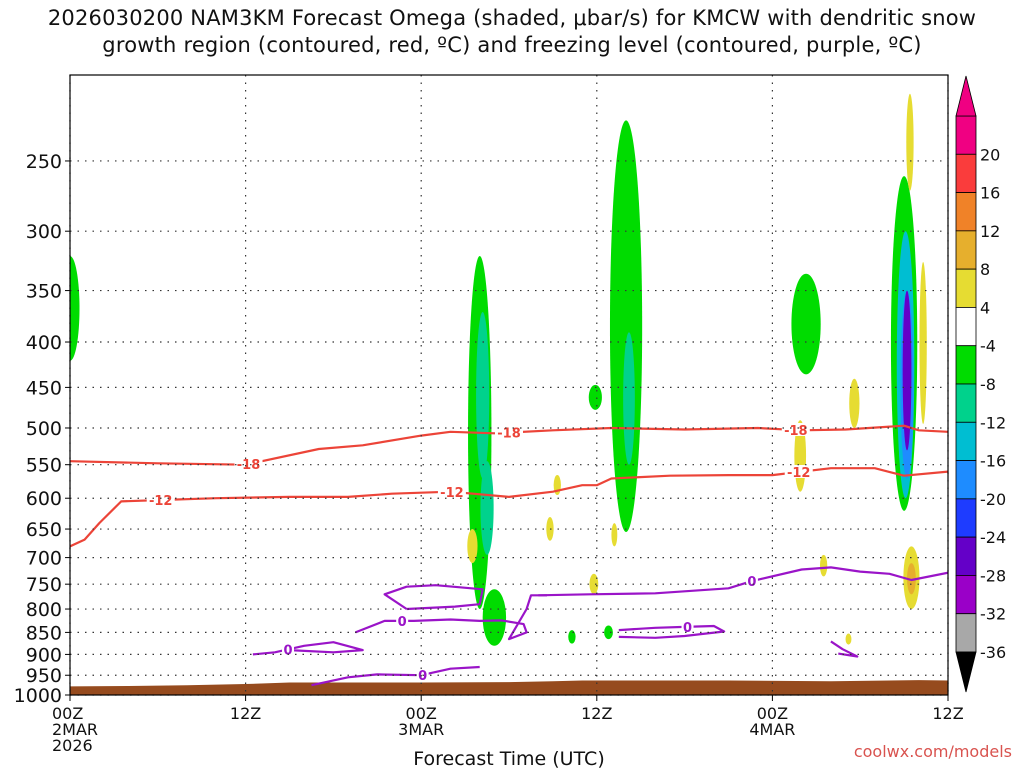  I want to click on colorbar-under-triangle, so click(966, 672).